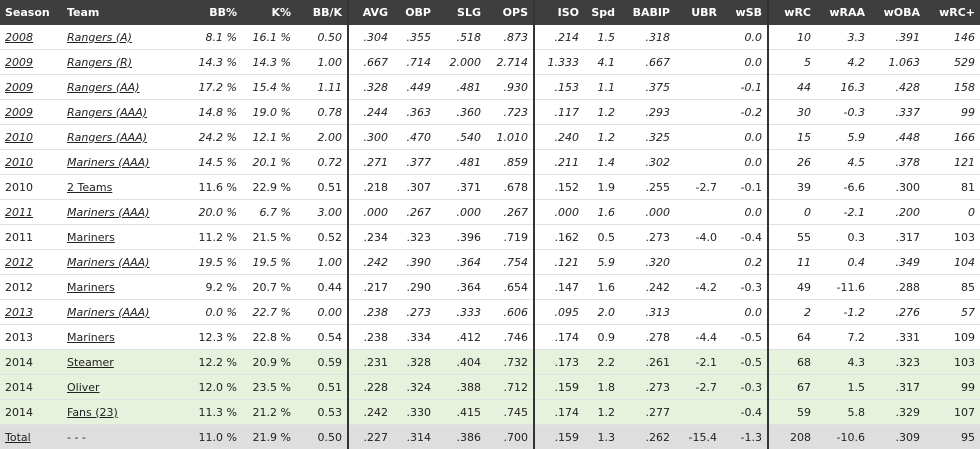 The width and height of the screenshot is (980, 449). Describe the element at coordinates (602, 237) in the screenshot. I see `cell-spd: 0.5` at that location.